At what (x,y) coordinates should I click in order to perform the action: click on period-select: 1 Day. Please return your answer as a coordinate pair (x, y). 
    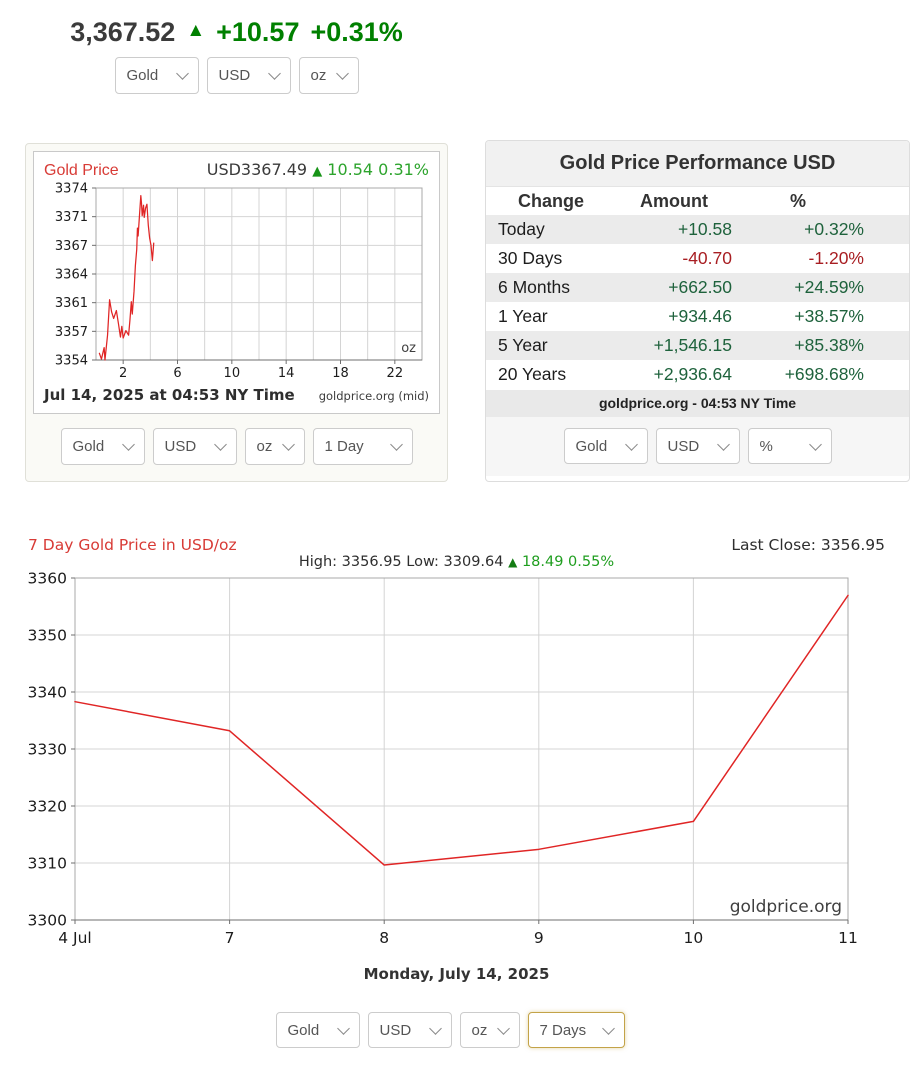
    Looking at the image, I should click on (362, 446).